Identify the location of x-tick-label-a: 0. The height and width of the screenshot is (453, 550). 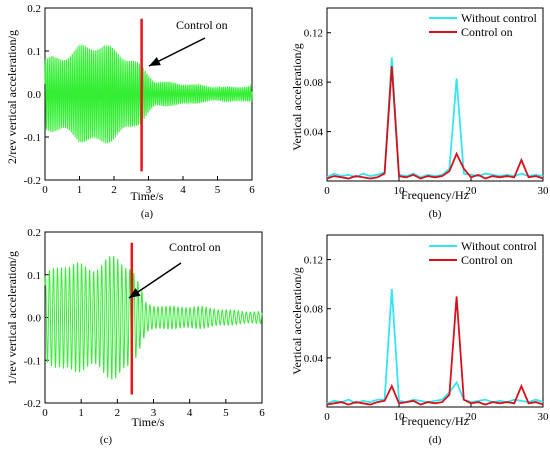
(45, 190).